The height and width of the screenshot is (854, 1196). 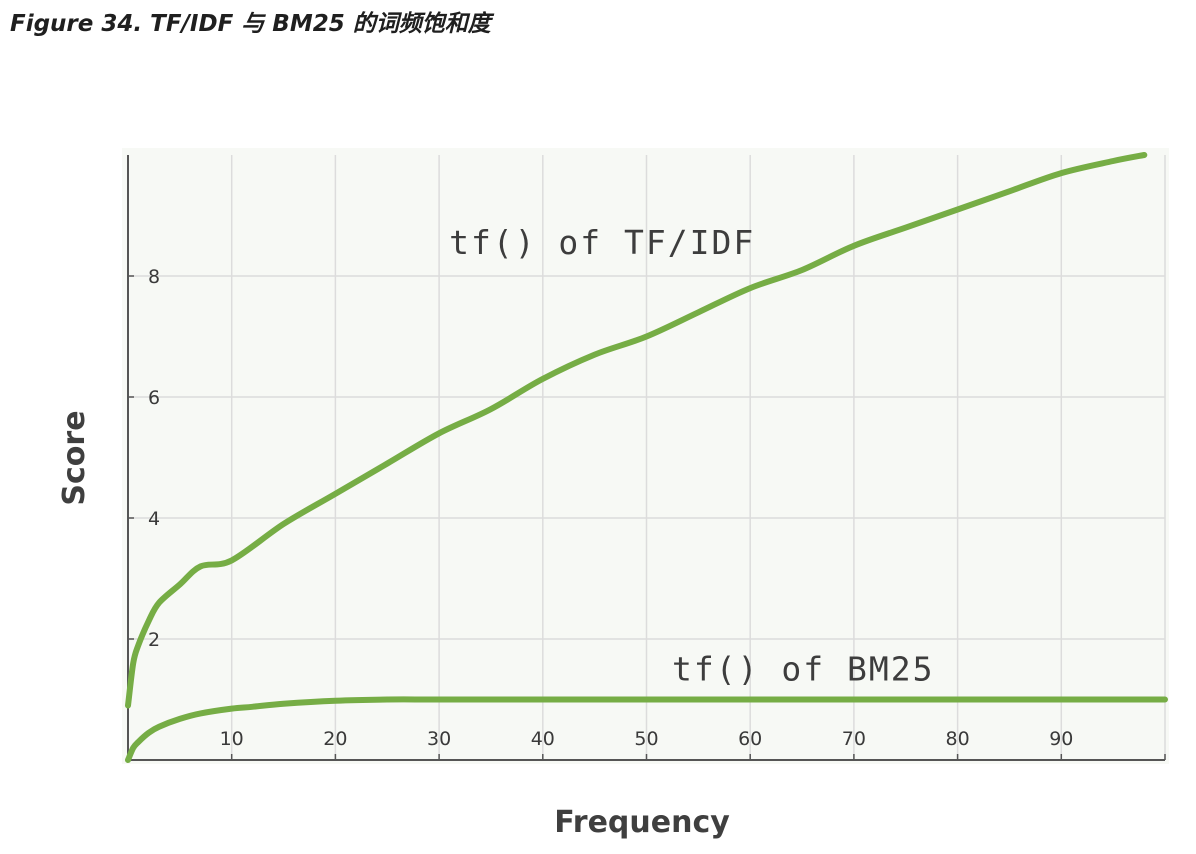 What do you see at coordinates (335, 739) in the screenshot?
I see `x-tick-label: 20` at bounding box center [335, 739].